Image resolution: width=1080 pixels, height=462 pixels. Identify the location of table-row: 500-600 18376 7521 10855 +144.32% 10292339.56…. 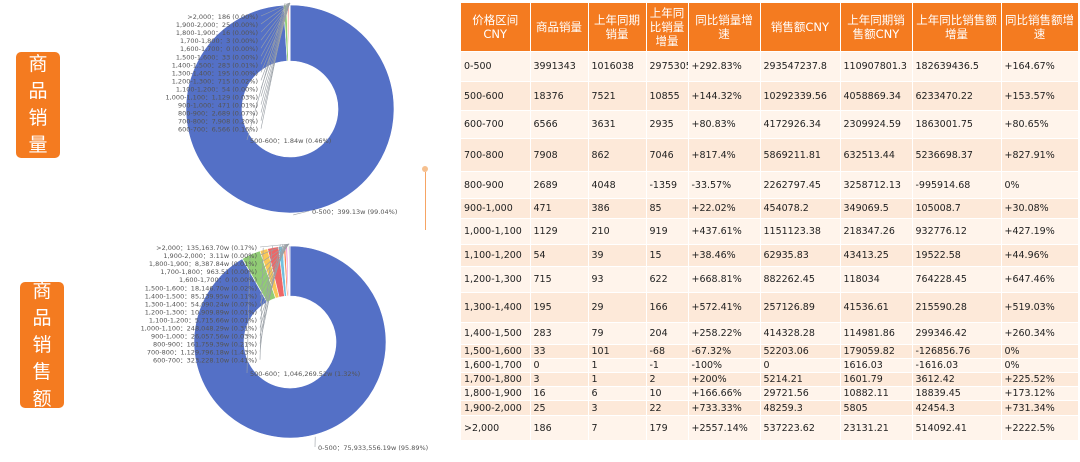
(770, 96).